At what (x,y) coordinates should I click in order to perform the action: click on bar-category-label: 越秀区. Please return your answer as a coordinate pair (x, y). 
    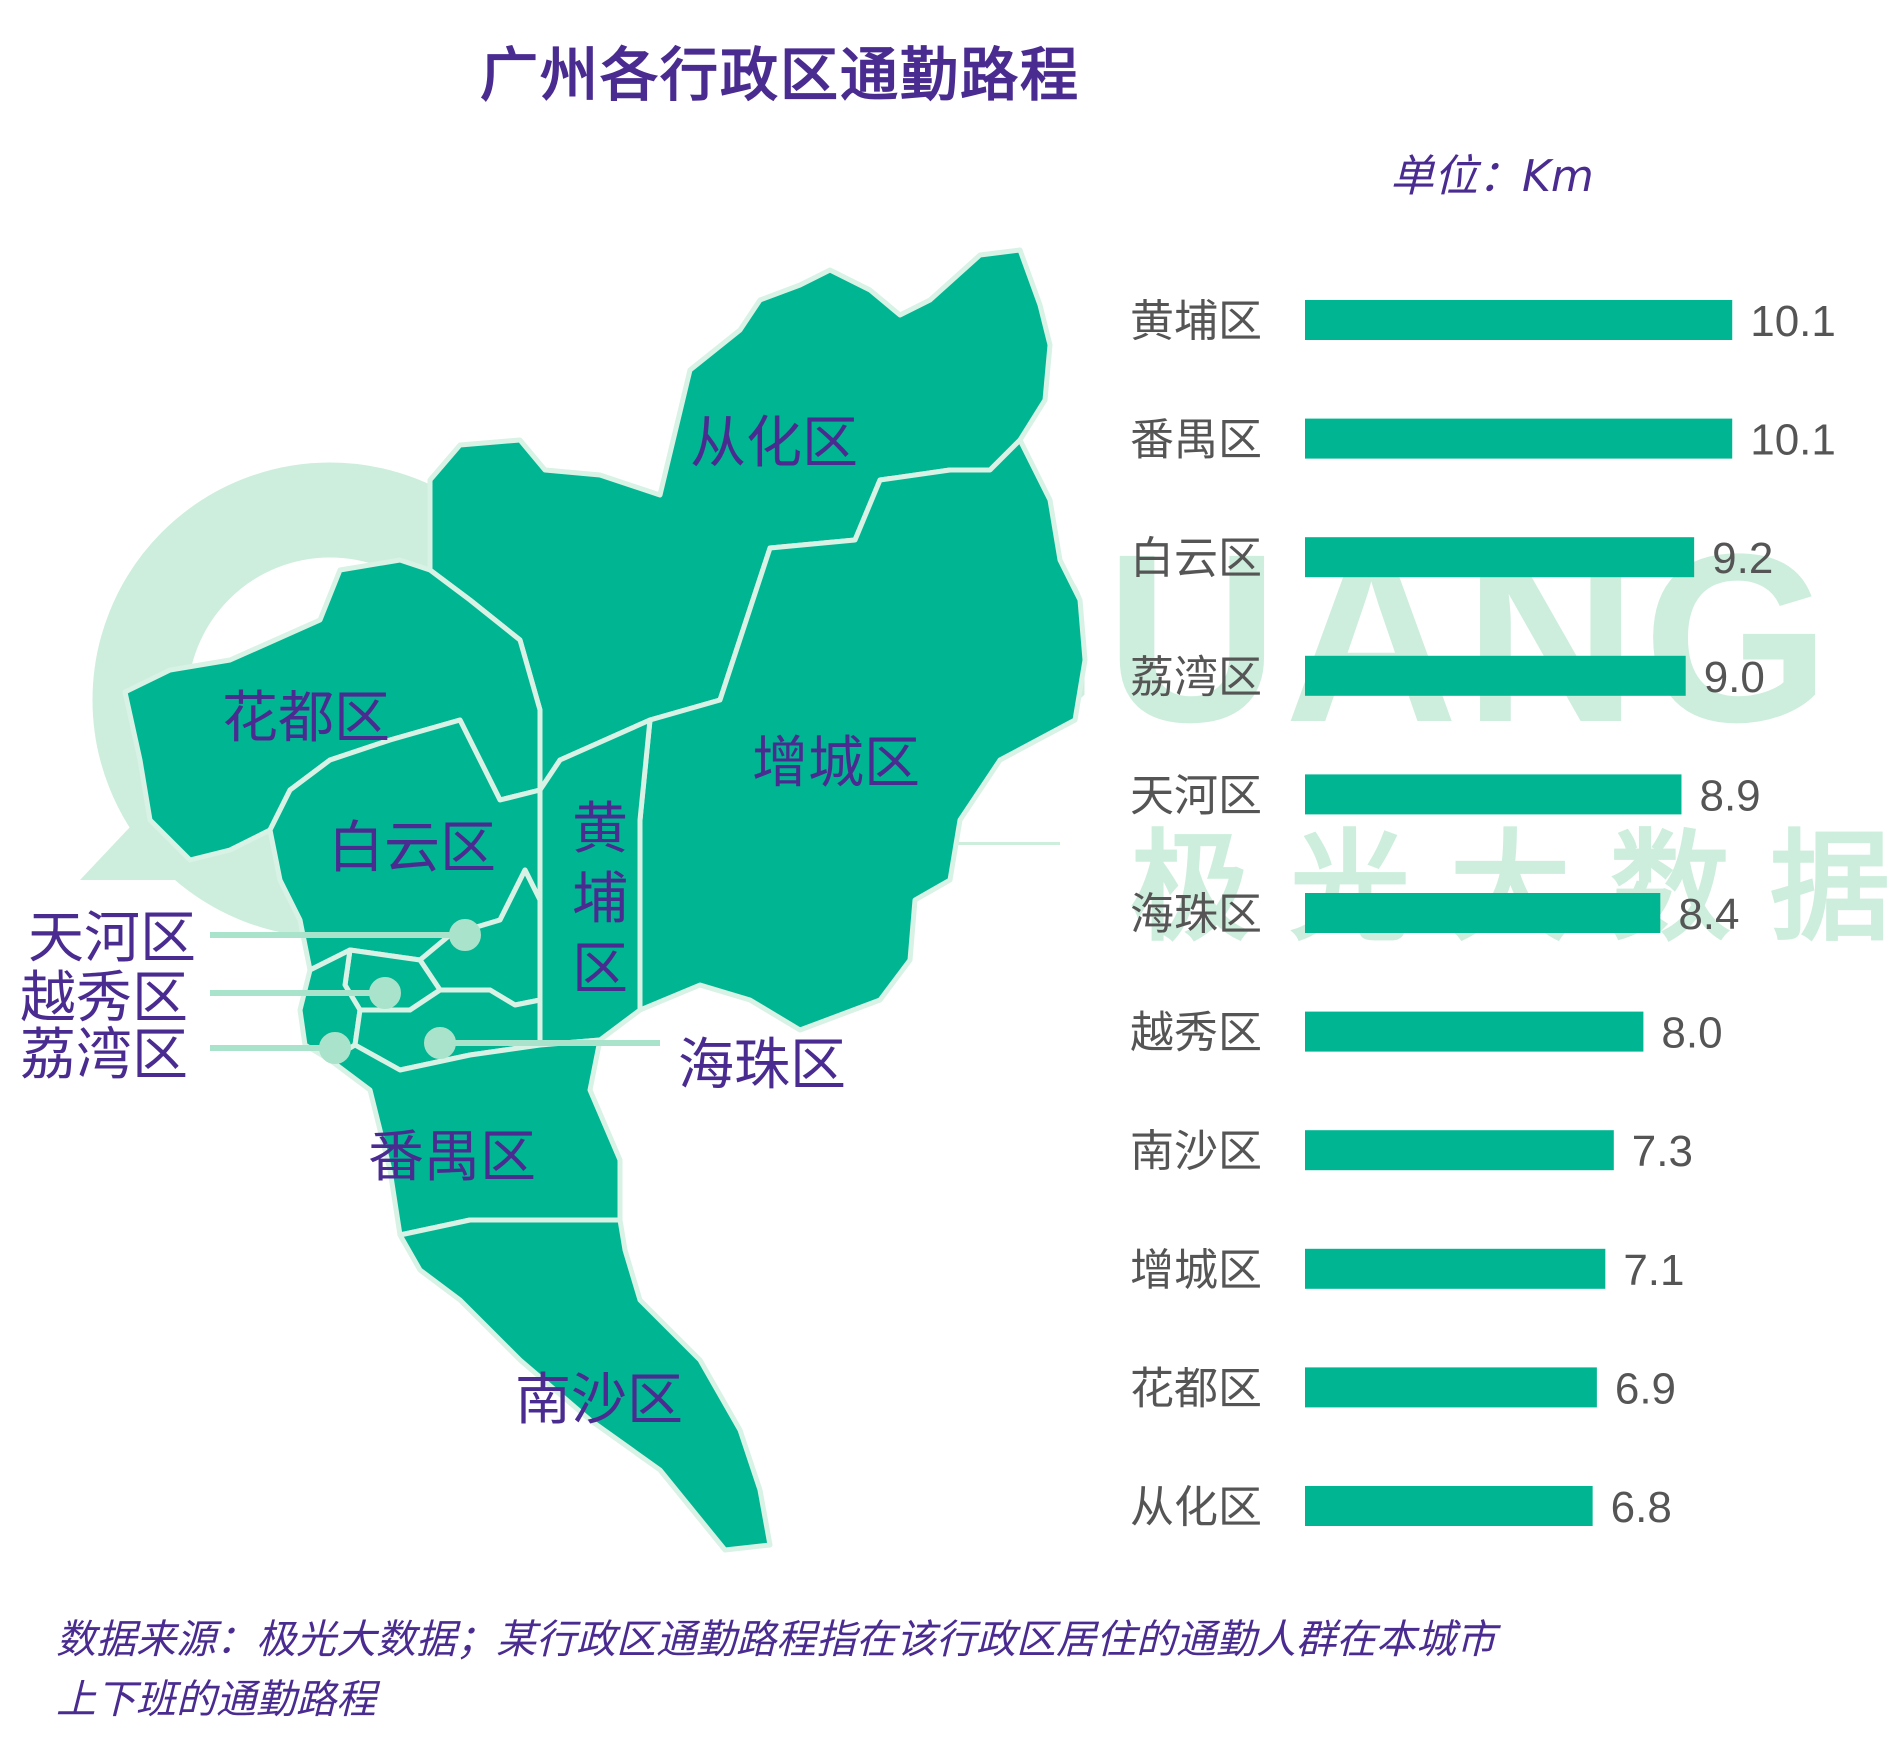
    Looking at the image, I should click on (1196, 1033).